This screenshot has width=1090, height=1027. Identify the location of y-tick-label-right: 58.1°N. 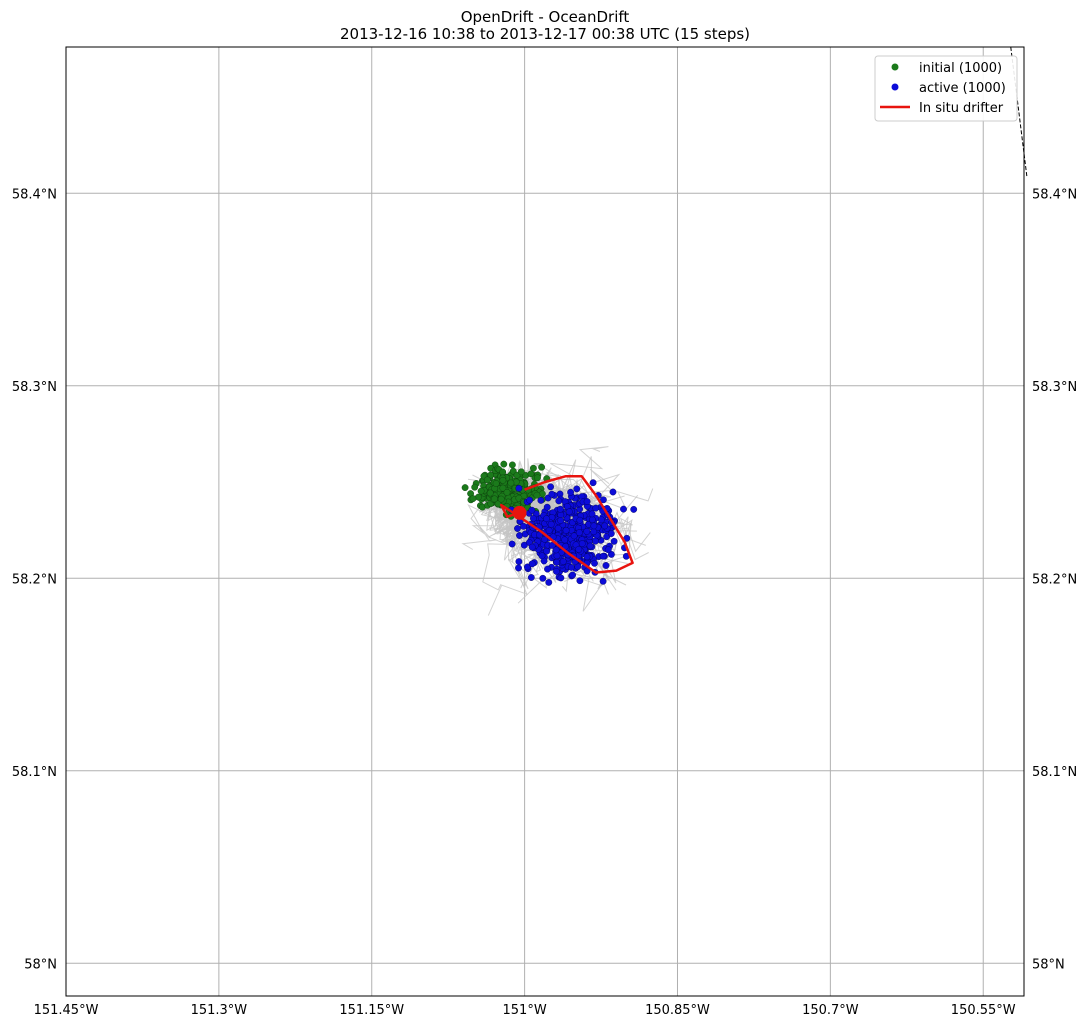
(1054, 772).